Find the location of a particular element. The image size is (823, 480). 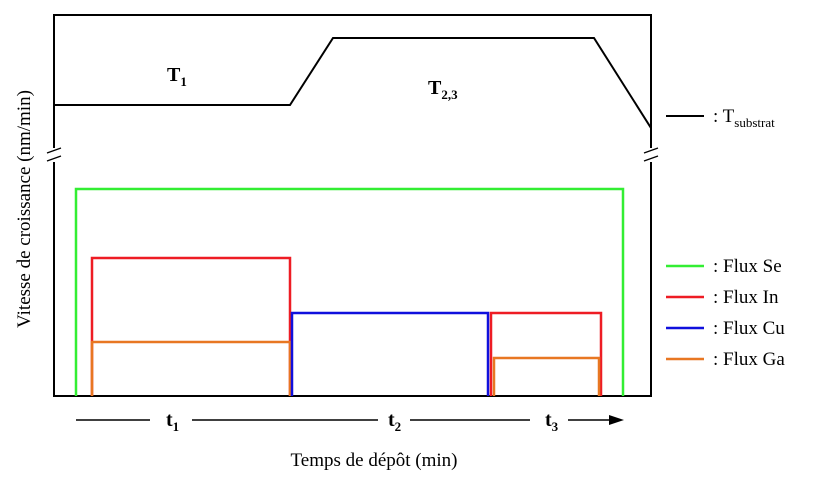

substrate-temperature-line is located at coordinates (353, 83).